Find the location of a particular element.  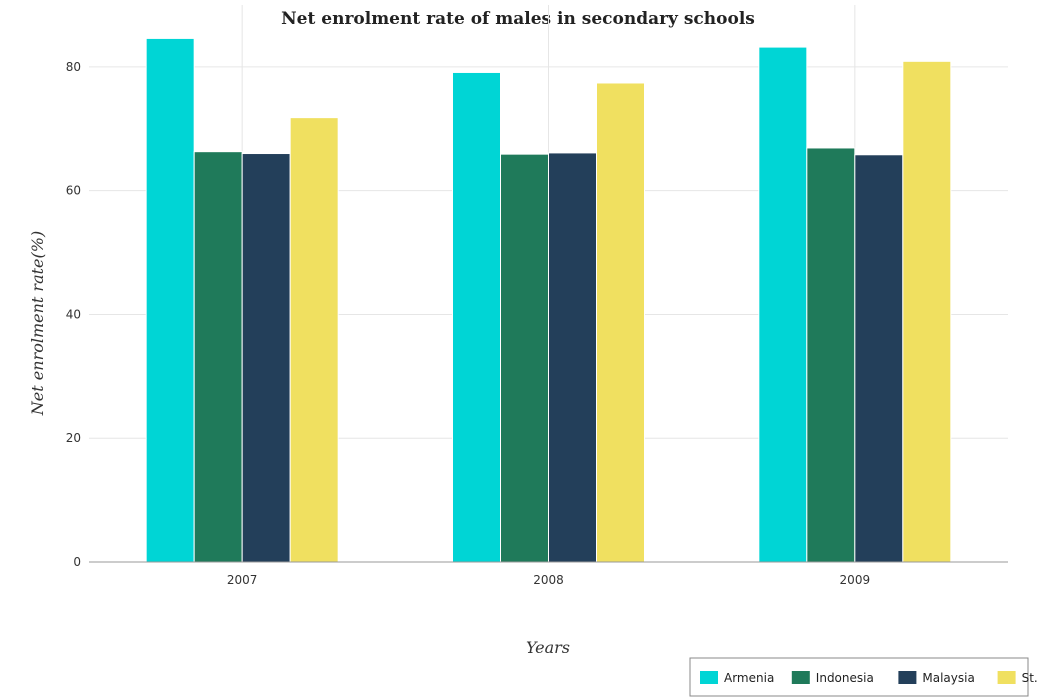

y-axis-title: Net enrolment rate(%) is located at coordinates (37, 323).